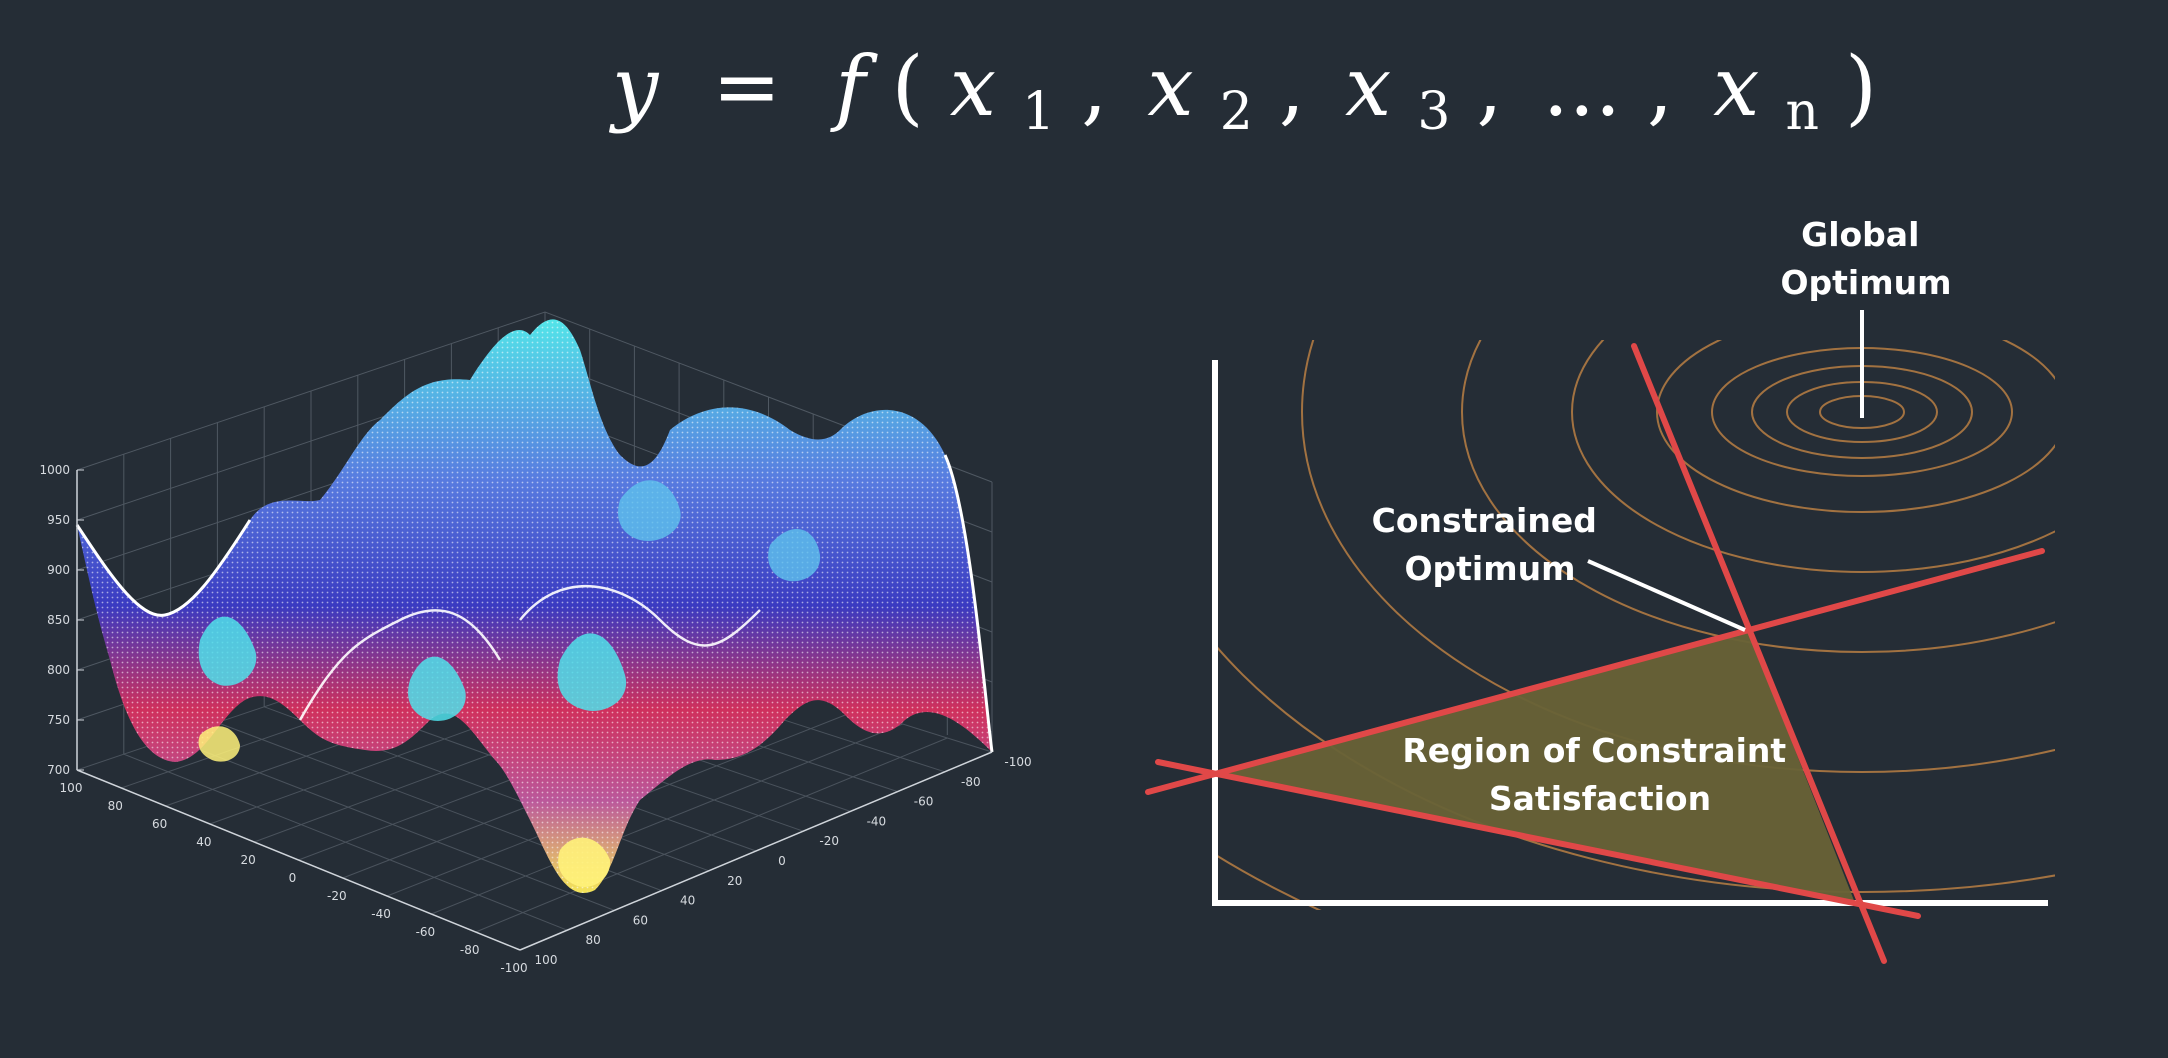 The image size is (2168, 1058). What do you see at coordinates (54, 470) in the screenshot?
I see `z-tick-label: 1000` at bounding box center [54, 470].